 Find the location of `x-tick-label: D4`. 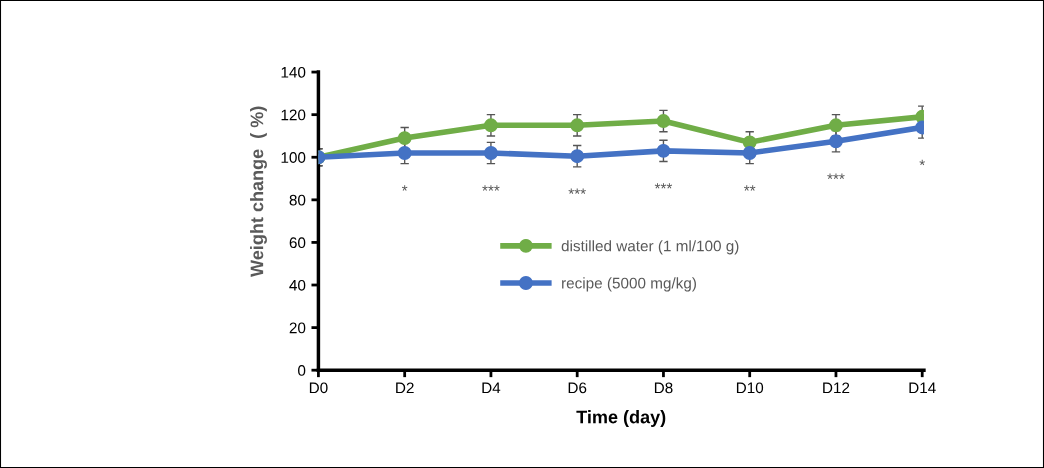

x-tick-label: D4 is located at coordinates (491, 388).